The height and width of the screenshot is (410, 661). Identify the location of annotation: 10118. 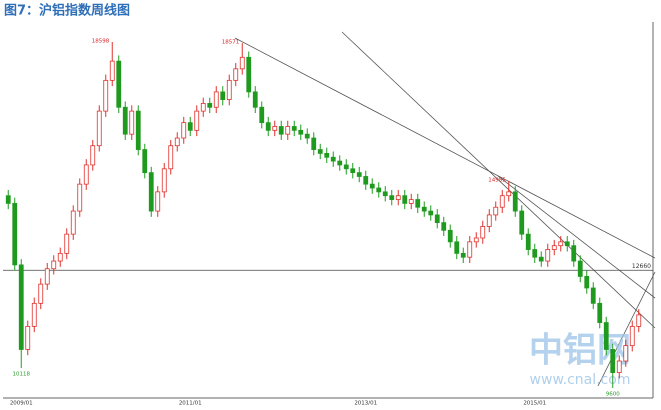
(22, 375).